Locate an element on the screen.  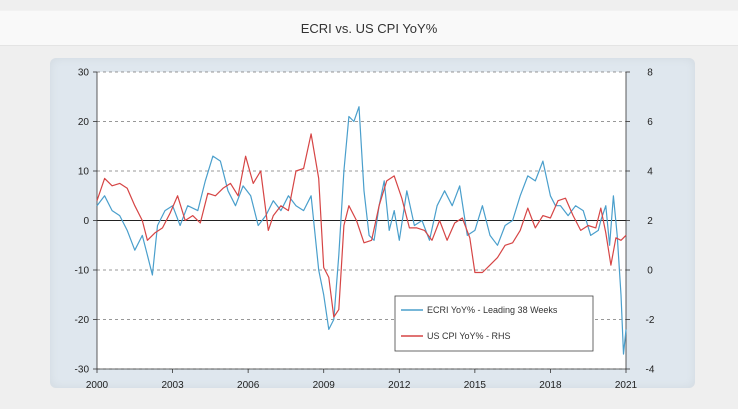
left-tick-label: -20 is located at coordinates (82, 320).